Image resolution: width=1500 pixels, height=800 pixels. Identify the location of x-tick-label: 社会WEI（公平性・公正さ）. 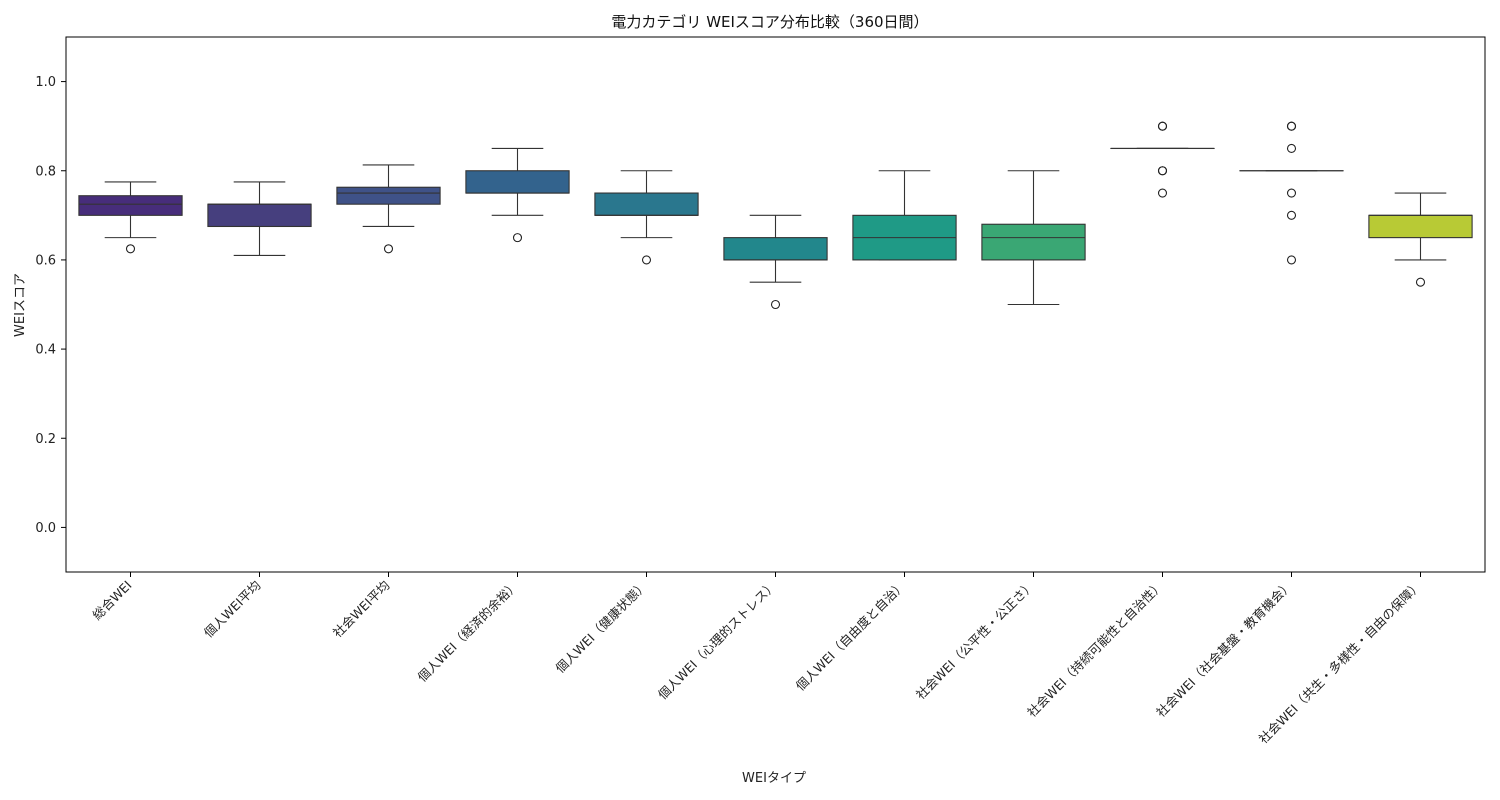
(975, 640).